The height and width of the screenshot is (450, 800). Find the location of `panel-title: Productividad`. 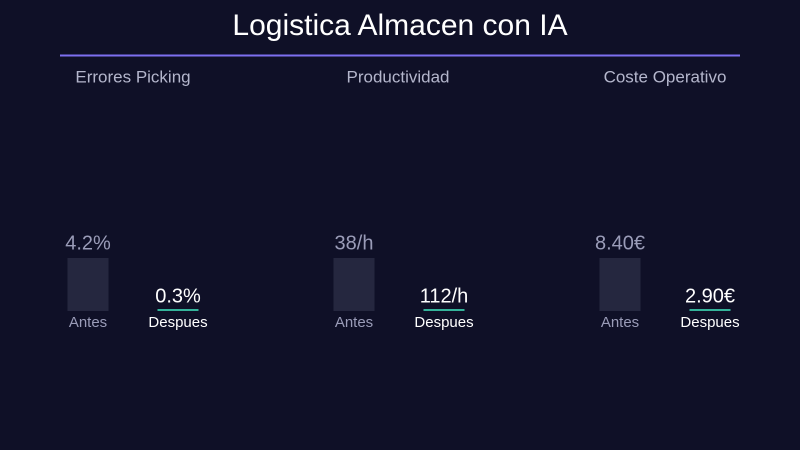

panel-title: Productividad is located at coordinates (397, 76).